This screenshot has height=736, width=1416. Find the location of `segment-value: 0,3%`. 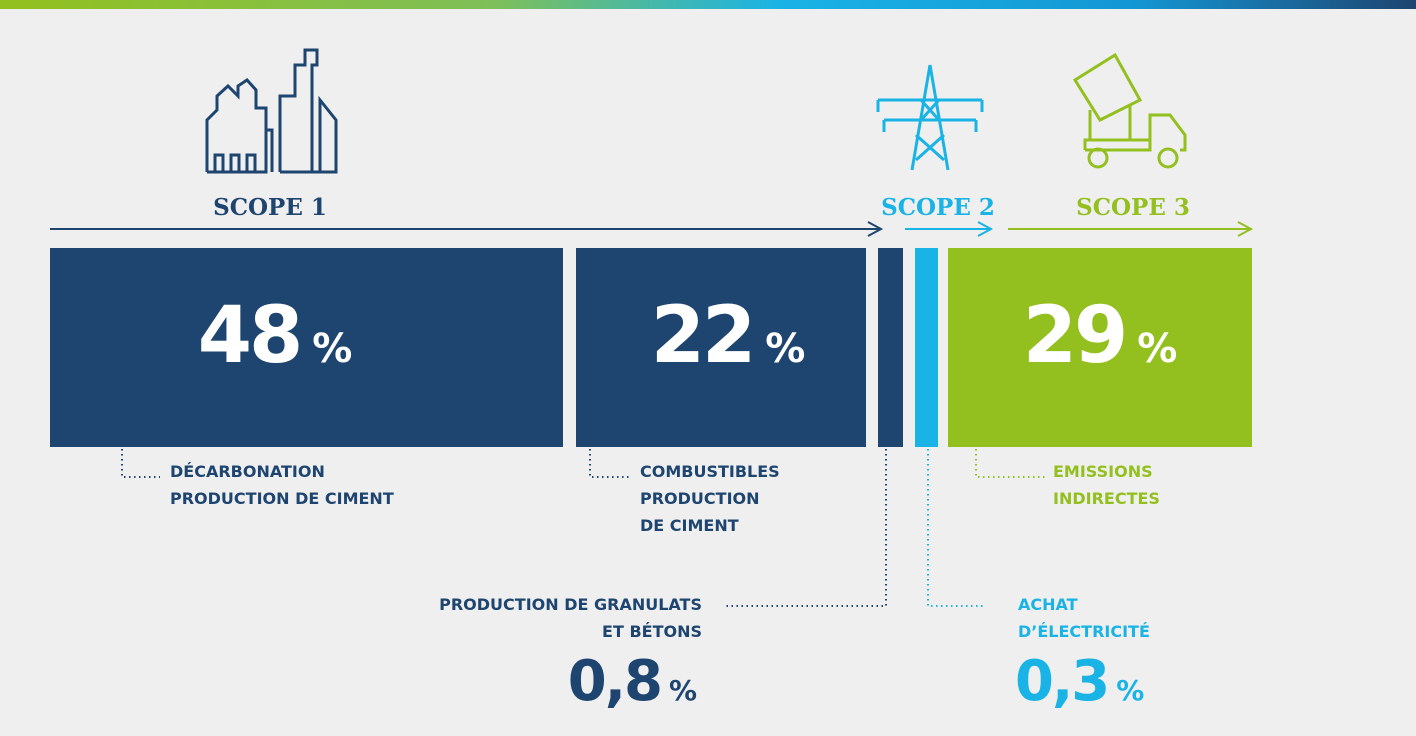

segment-value: 0,3% is located at coordinates (1079, 681).